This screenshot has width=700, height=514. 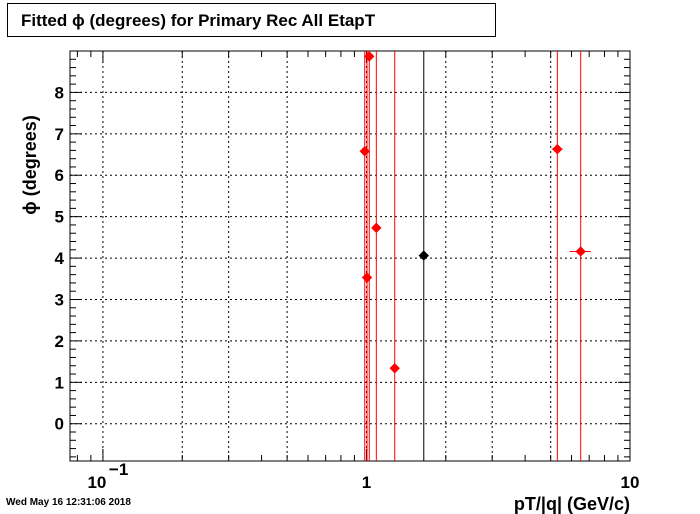 I want to click on y-tick-label: 6, so click(x=59, y=175).